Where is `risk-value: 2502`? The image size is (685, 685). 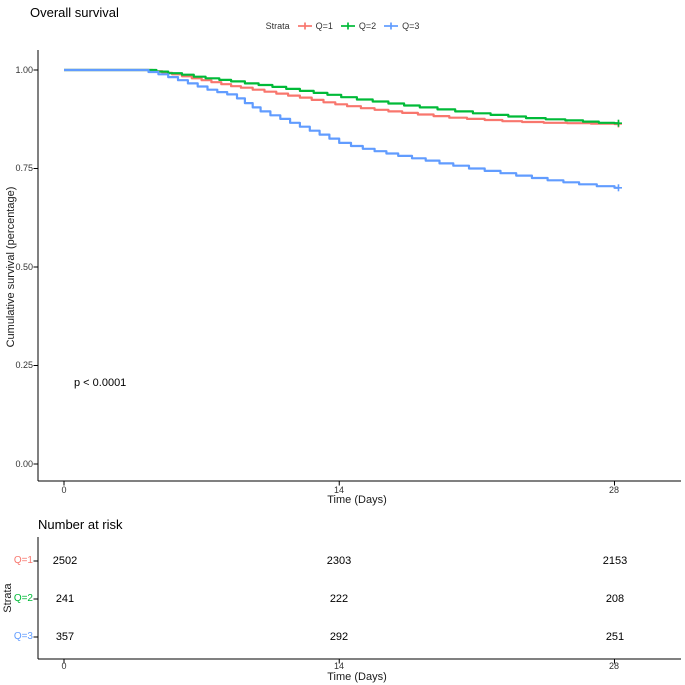 risk-value: 2502 is located at coordinates (65, 561).